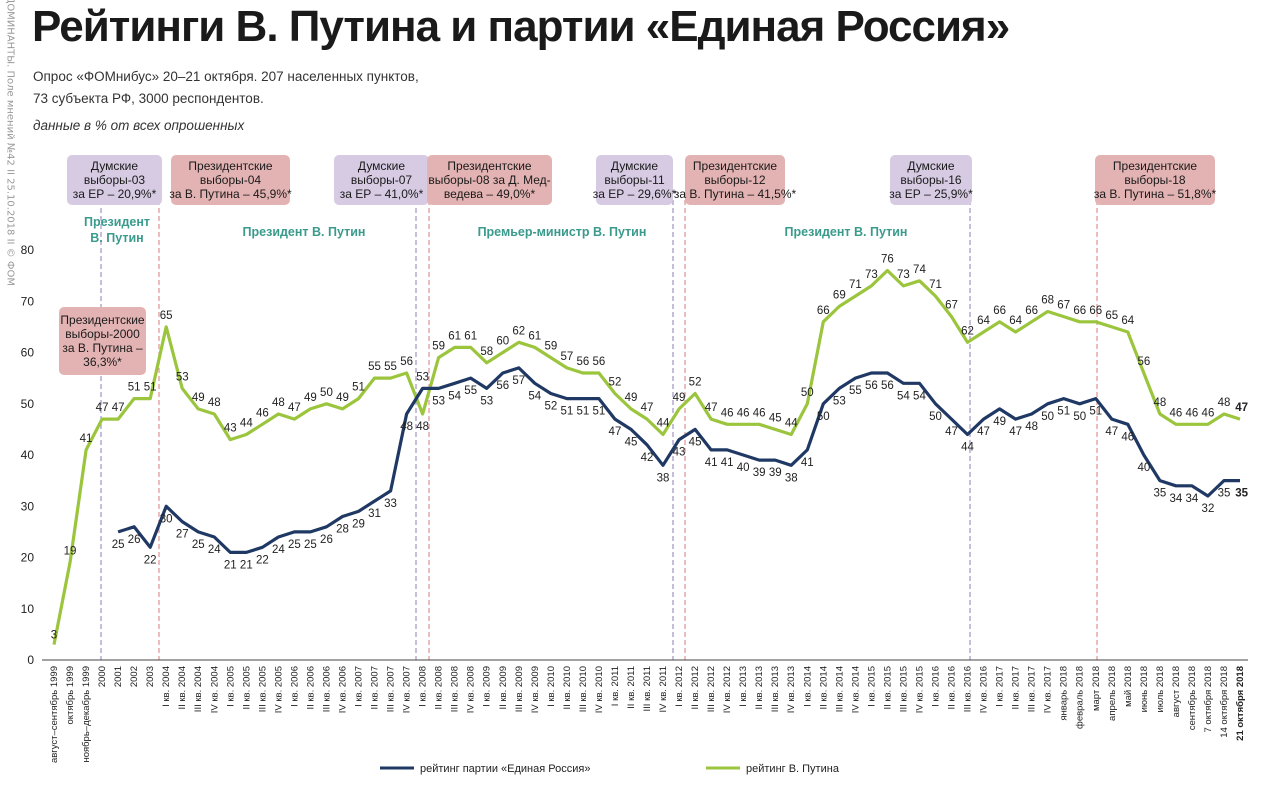 The height and width of the screenshot is (809, 1280). Describe the element at coordinates (1047, 301) in the screenshot. I see `putin-data-label: 68` at that location.